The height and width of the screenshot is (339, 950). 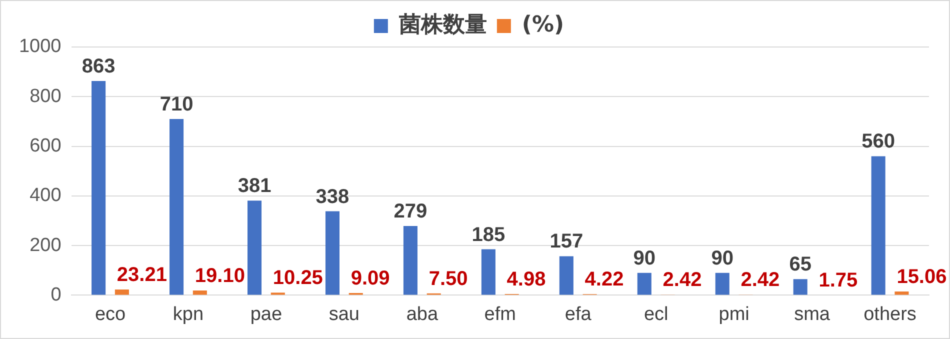 What do you see at coordinates (141, 275) in the screenshot?
I see `data-label: 23.21` at bounding box center [141, 275].